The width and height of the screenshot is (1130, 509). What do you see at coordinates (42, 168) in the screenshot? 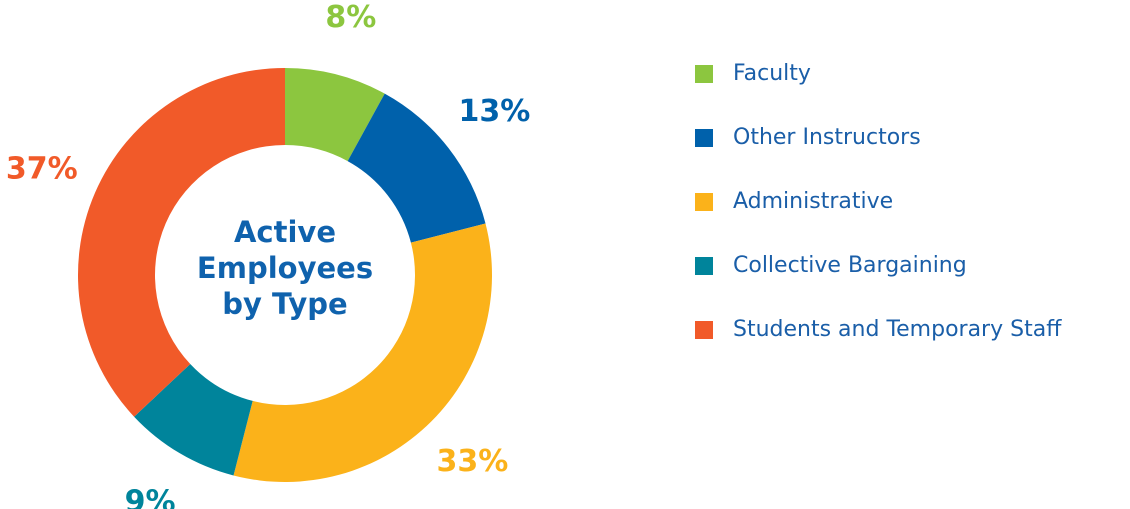
I see `data-label: 37%` at bounding box center [42, 168].